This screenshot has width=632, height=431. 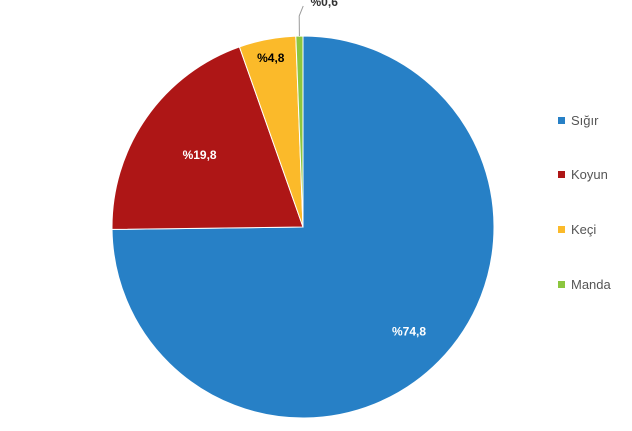 What do you see at coordinates (299, 131) in the screenshot?
I see `pie-slice-manda` at bounding box center [299, 131].